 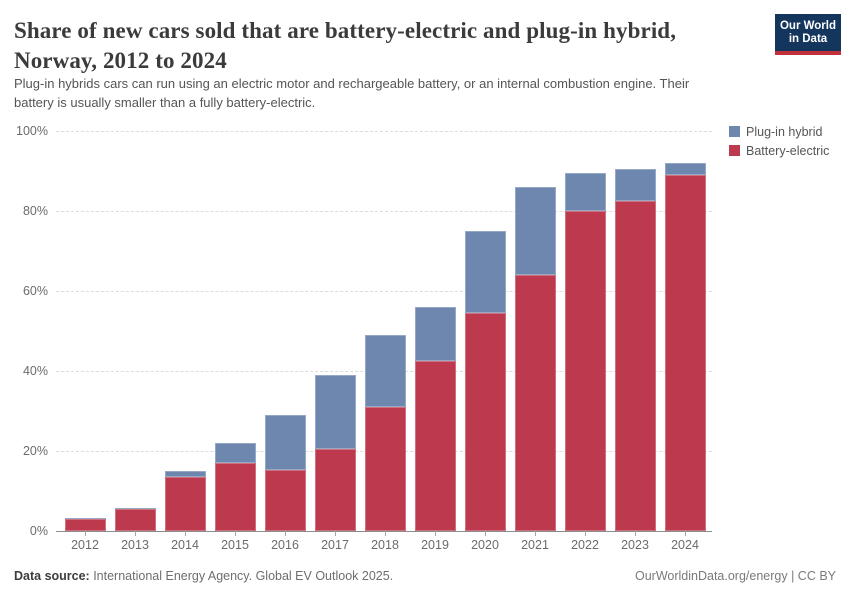 What do you see at coordinates (185, 533) in the screenshot?
I see `x-axis-tick-2014` at bounding box center [185, 533].